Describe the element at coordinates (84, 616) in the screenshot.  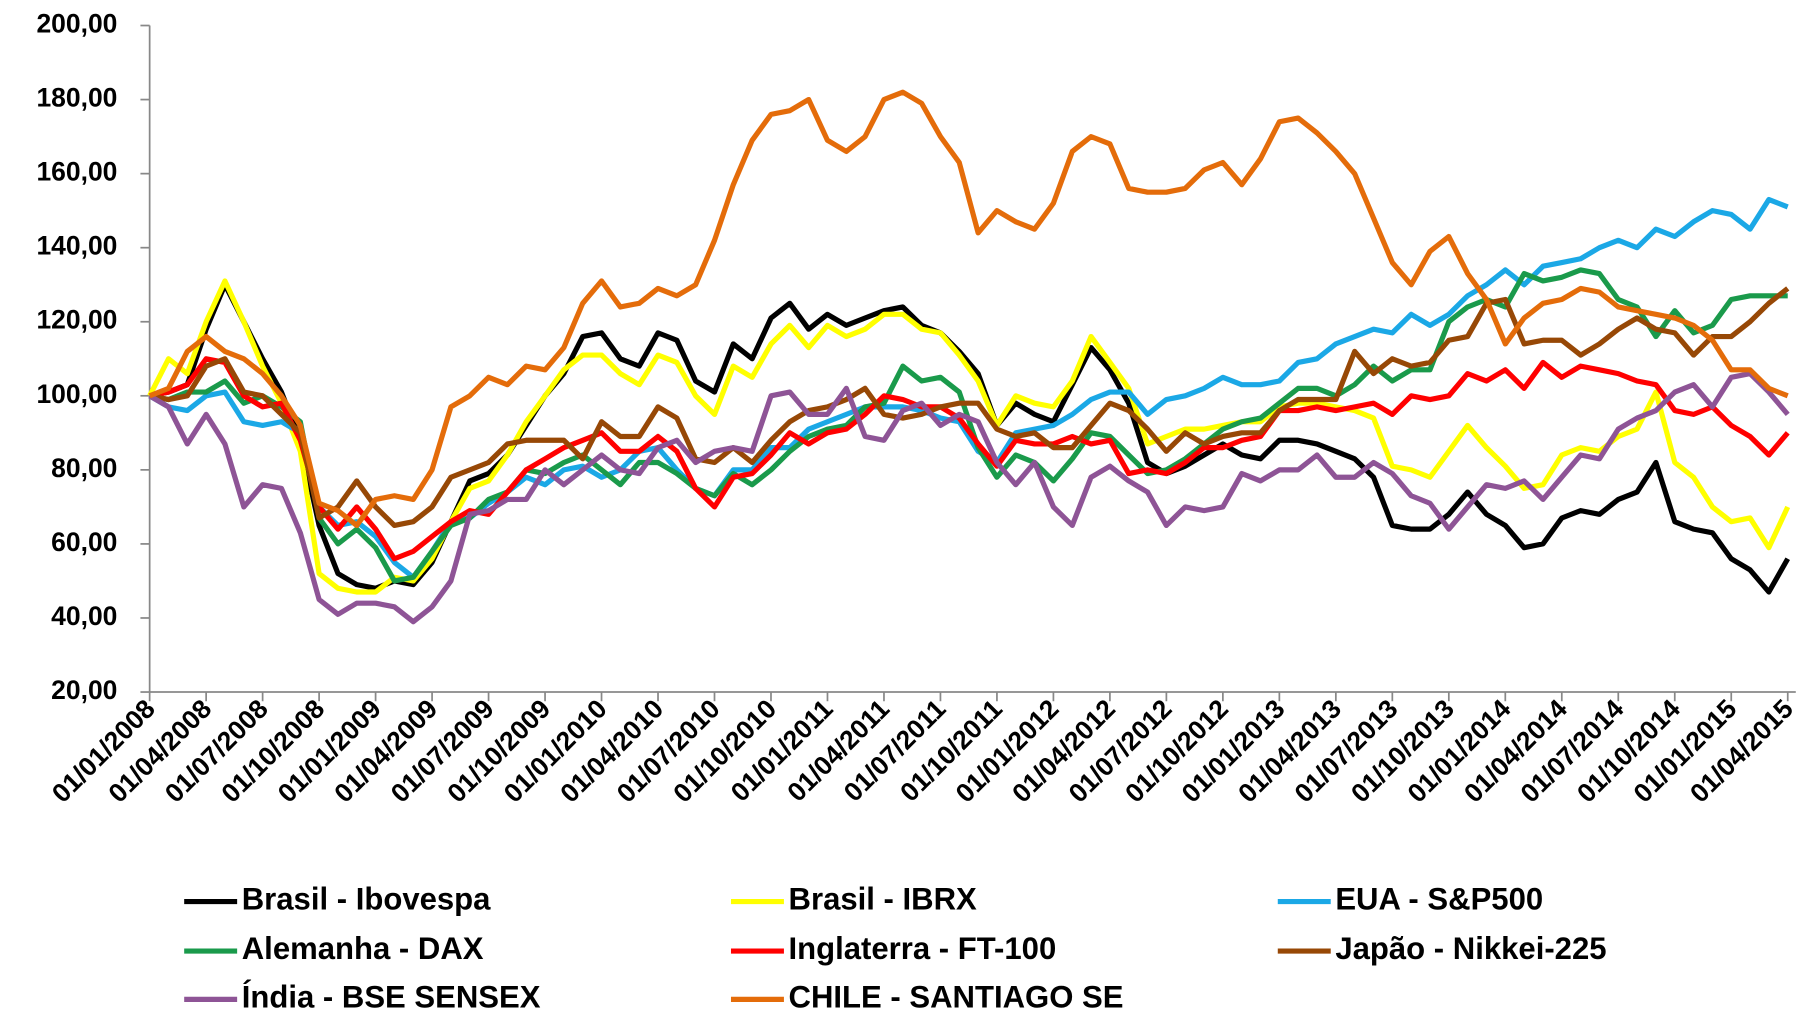
I see `y-tick-label: 40,00` at that location.